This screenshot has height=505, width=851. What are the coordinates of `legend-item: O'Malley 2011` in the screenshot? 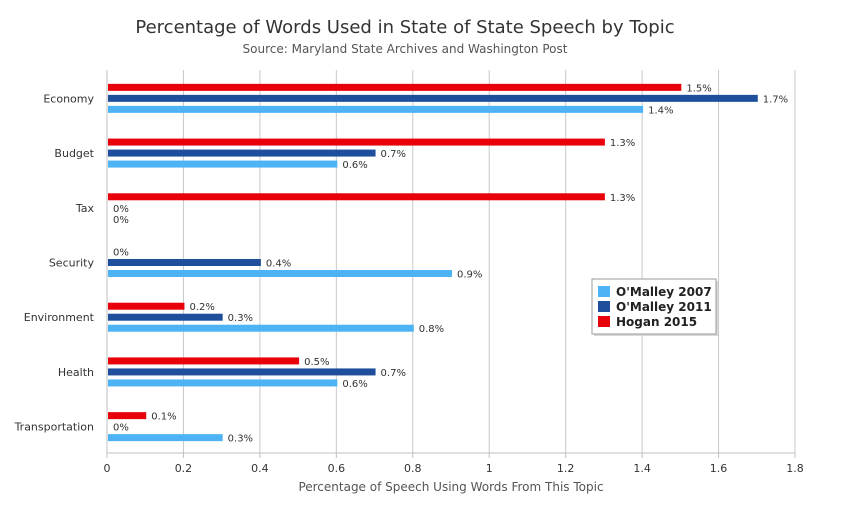 It's located at (664, 307).